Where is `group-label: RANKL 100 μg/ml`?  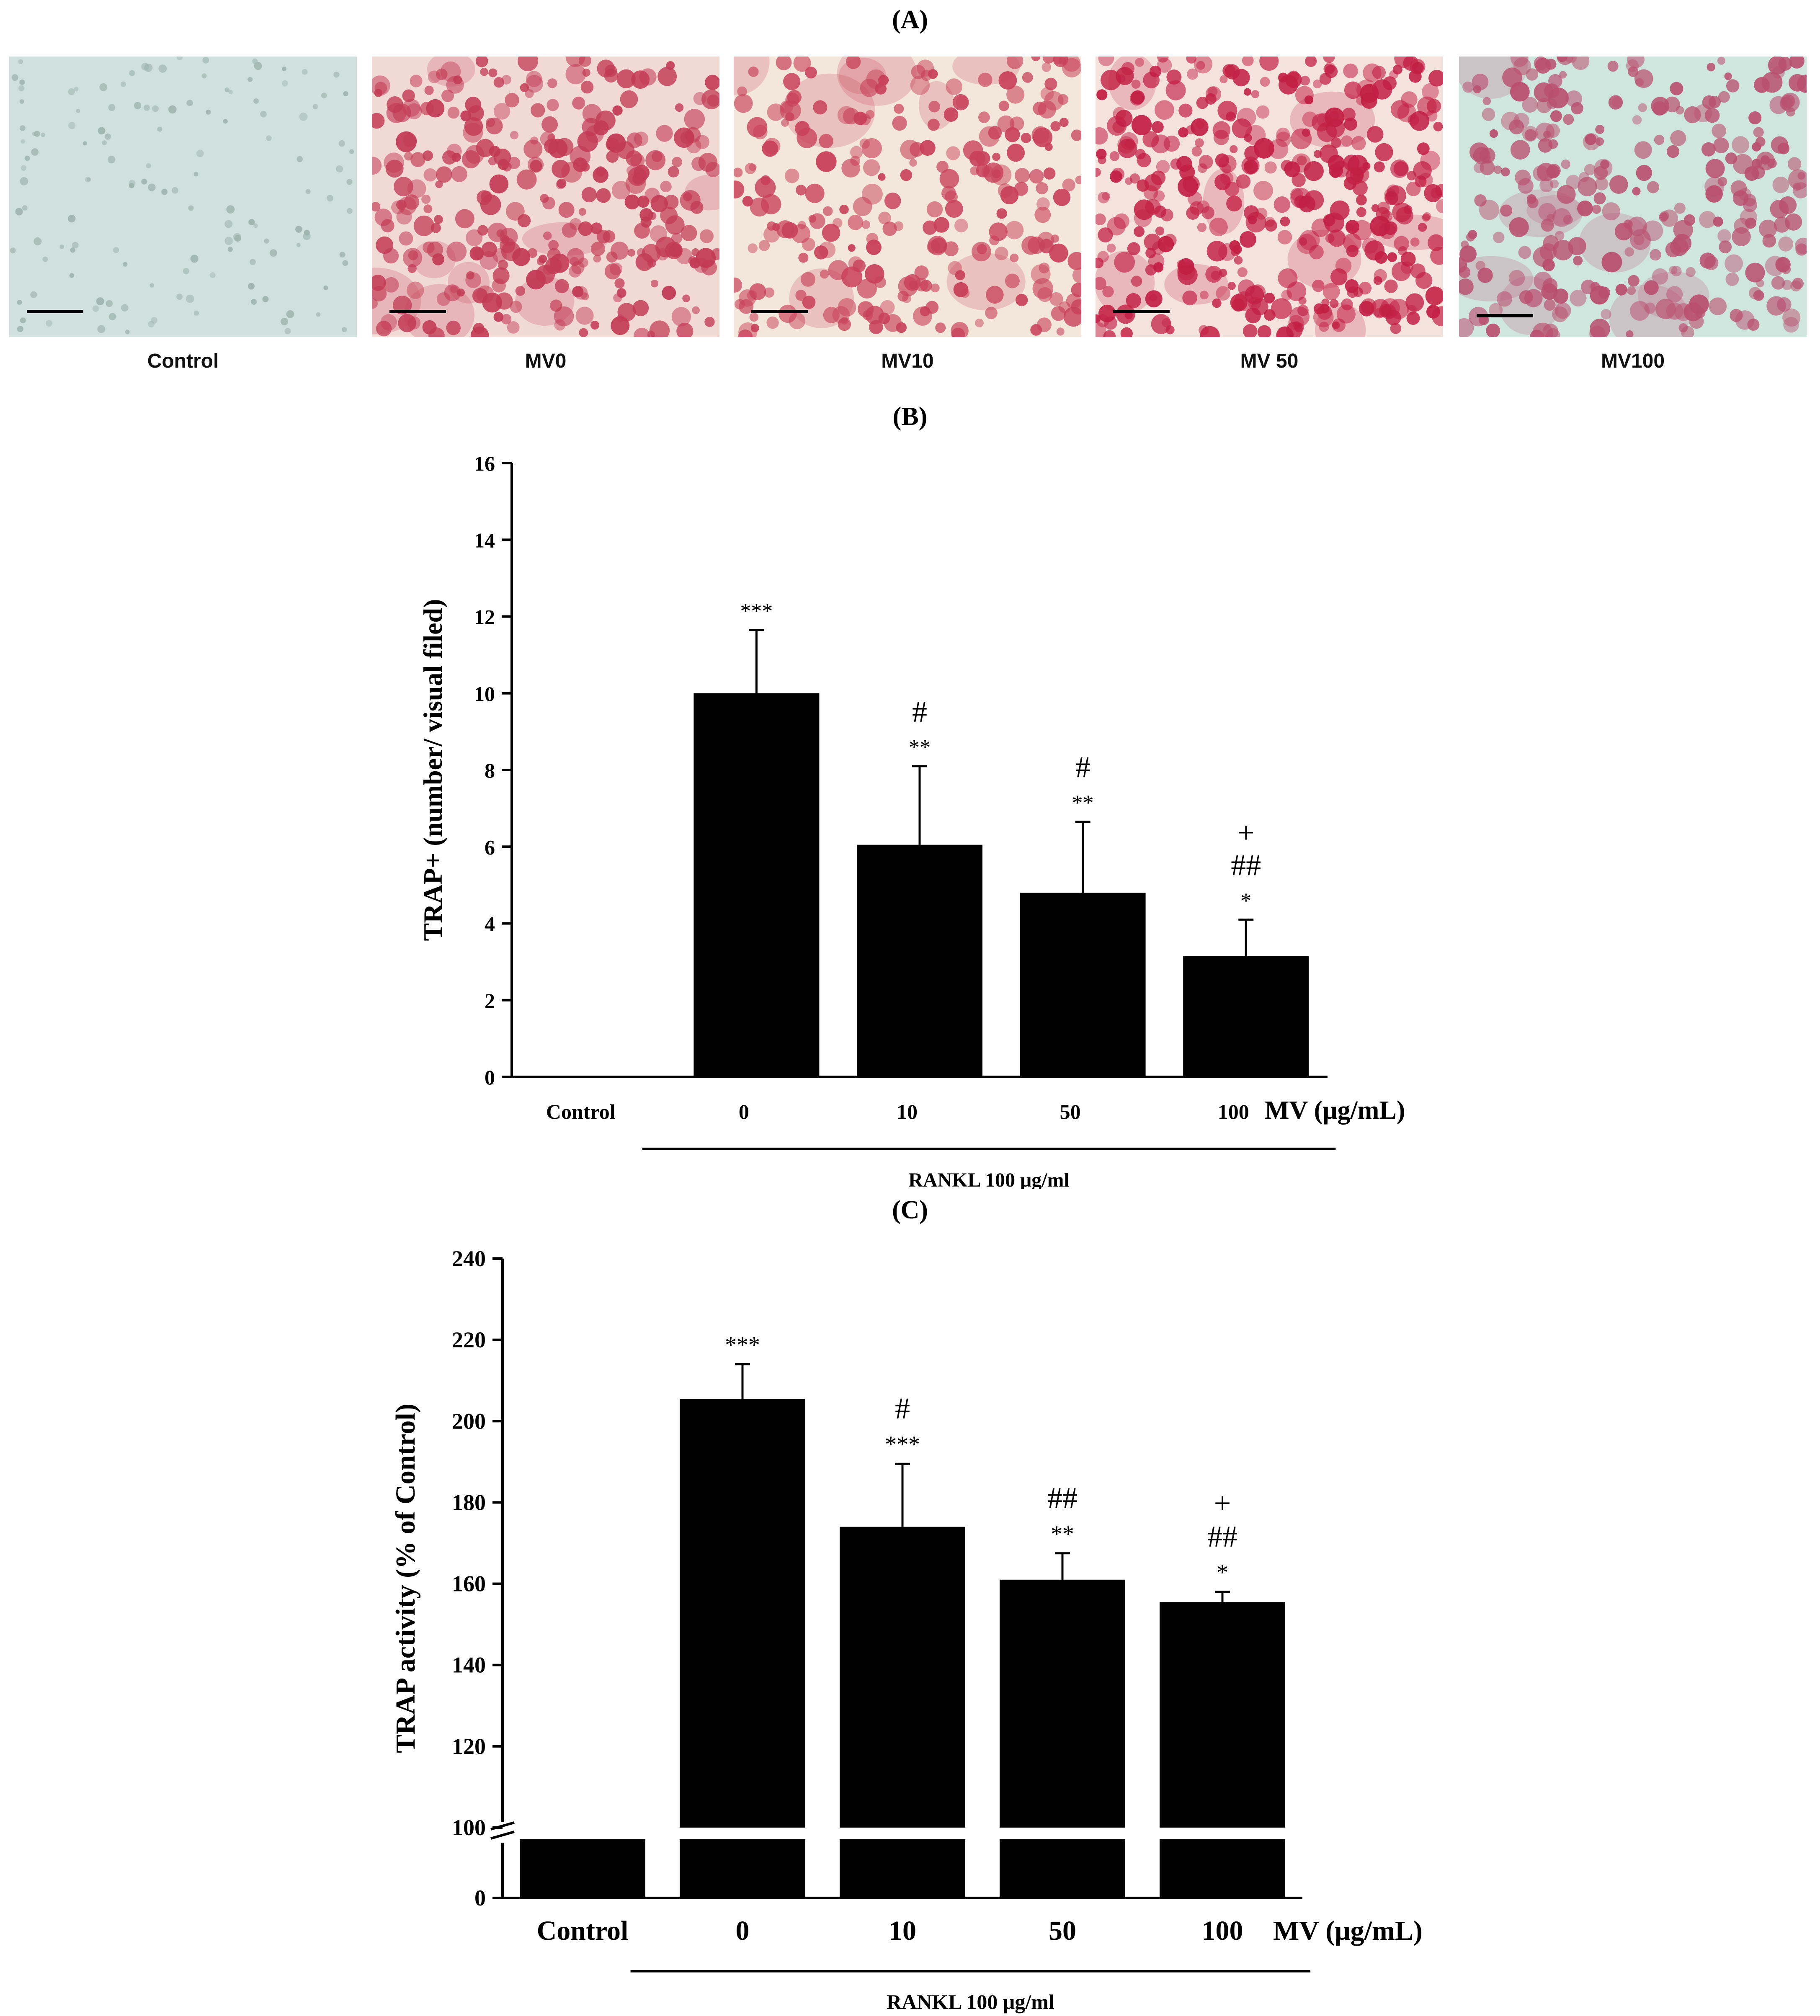
group-label: RANKL 100 μg/ml is located at coordinates (989, 1179).